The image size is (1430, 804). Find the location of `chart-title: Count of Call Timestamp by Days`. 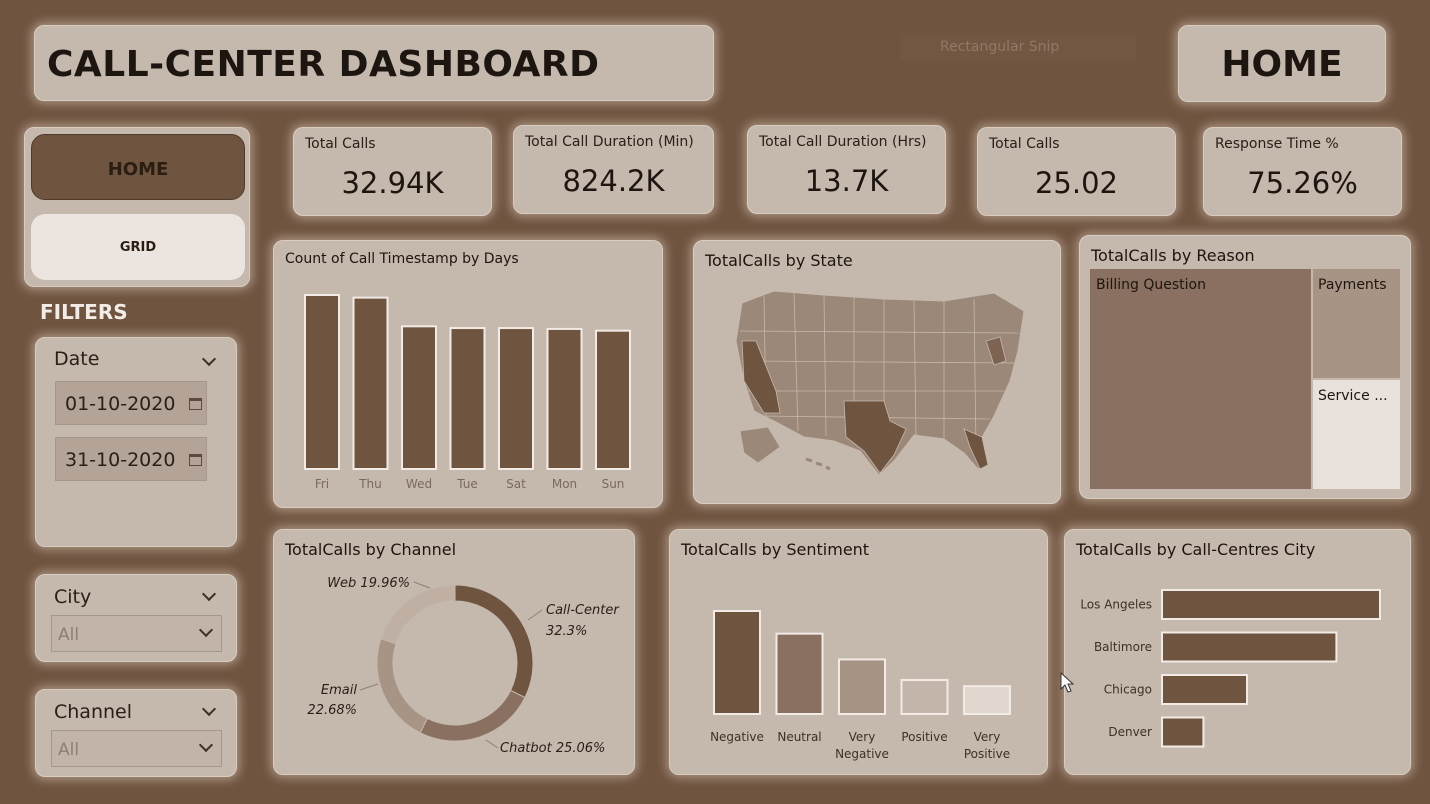

chart-title: Count of Call Timestamp by Days is located at coordinates (402, 259).